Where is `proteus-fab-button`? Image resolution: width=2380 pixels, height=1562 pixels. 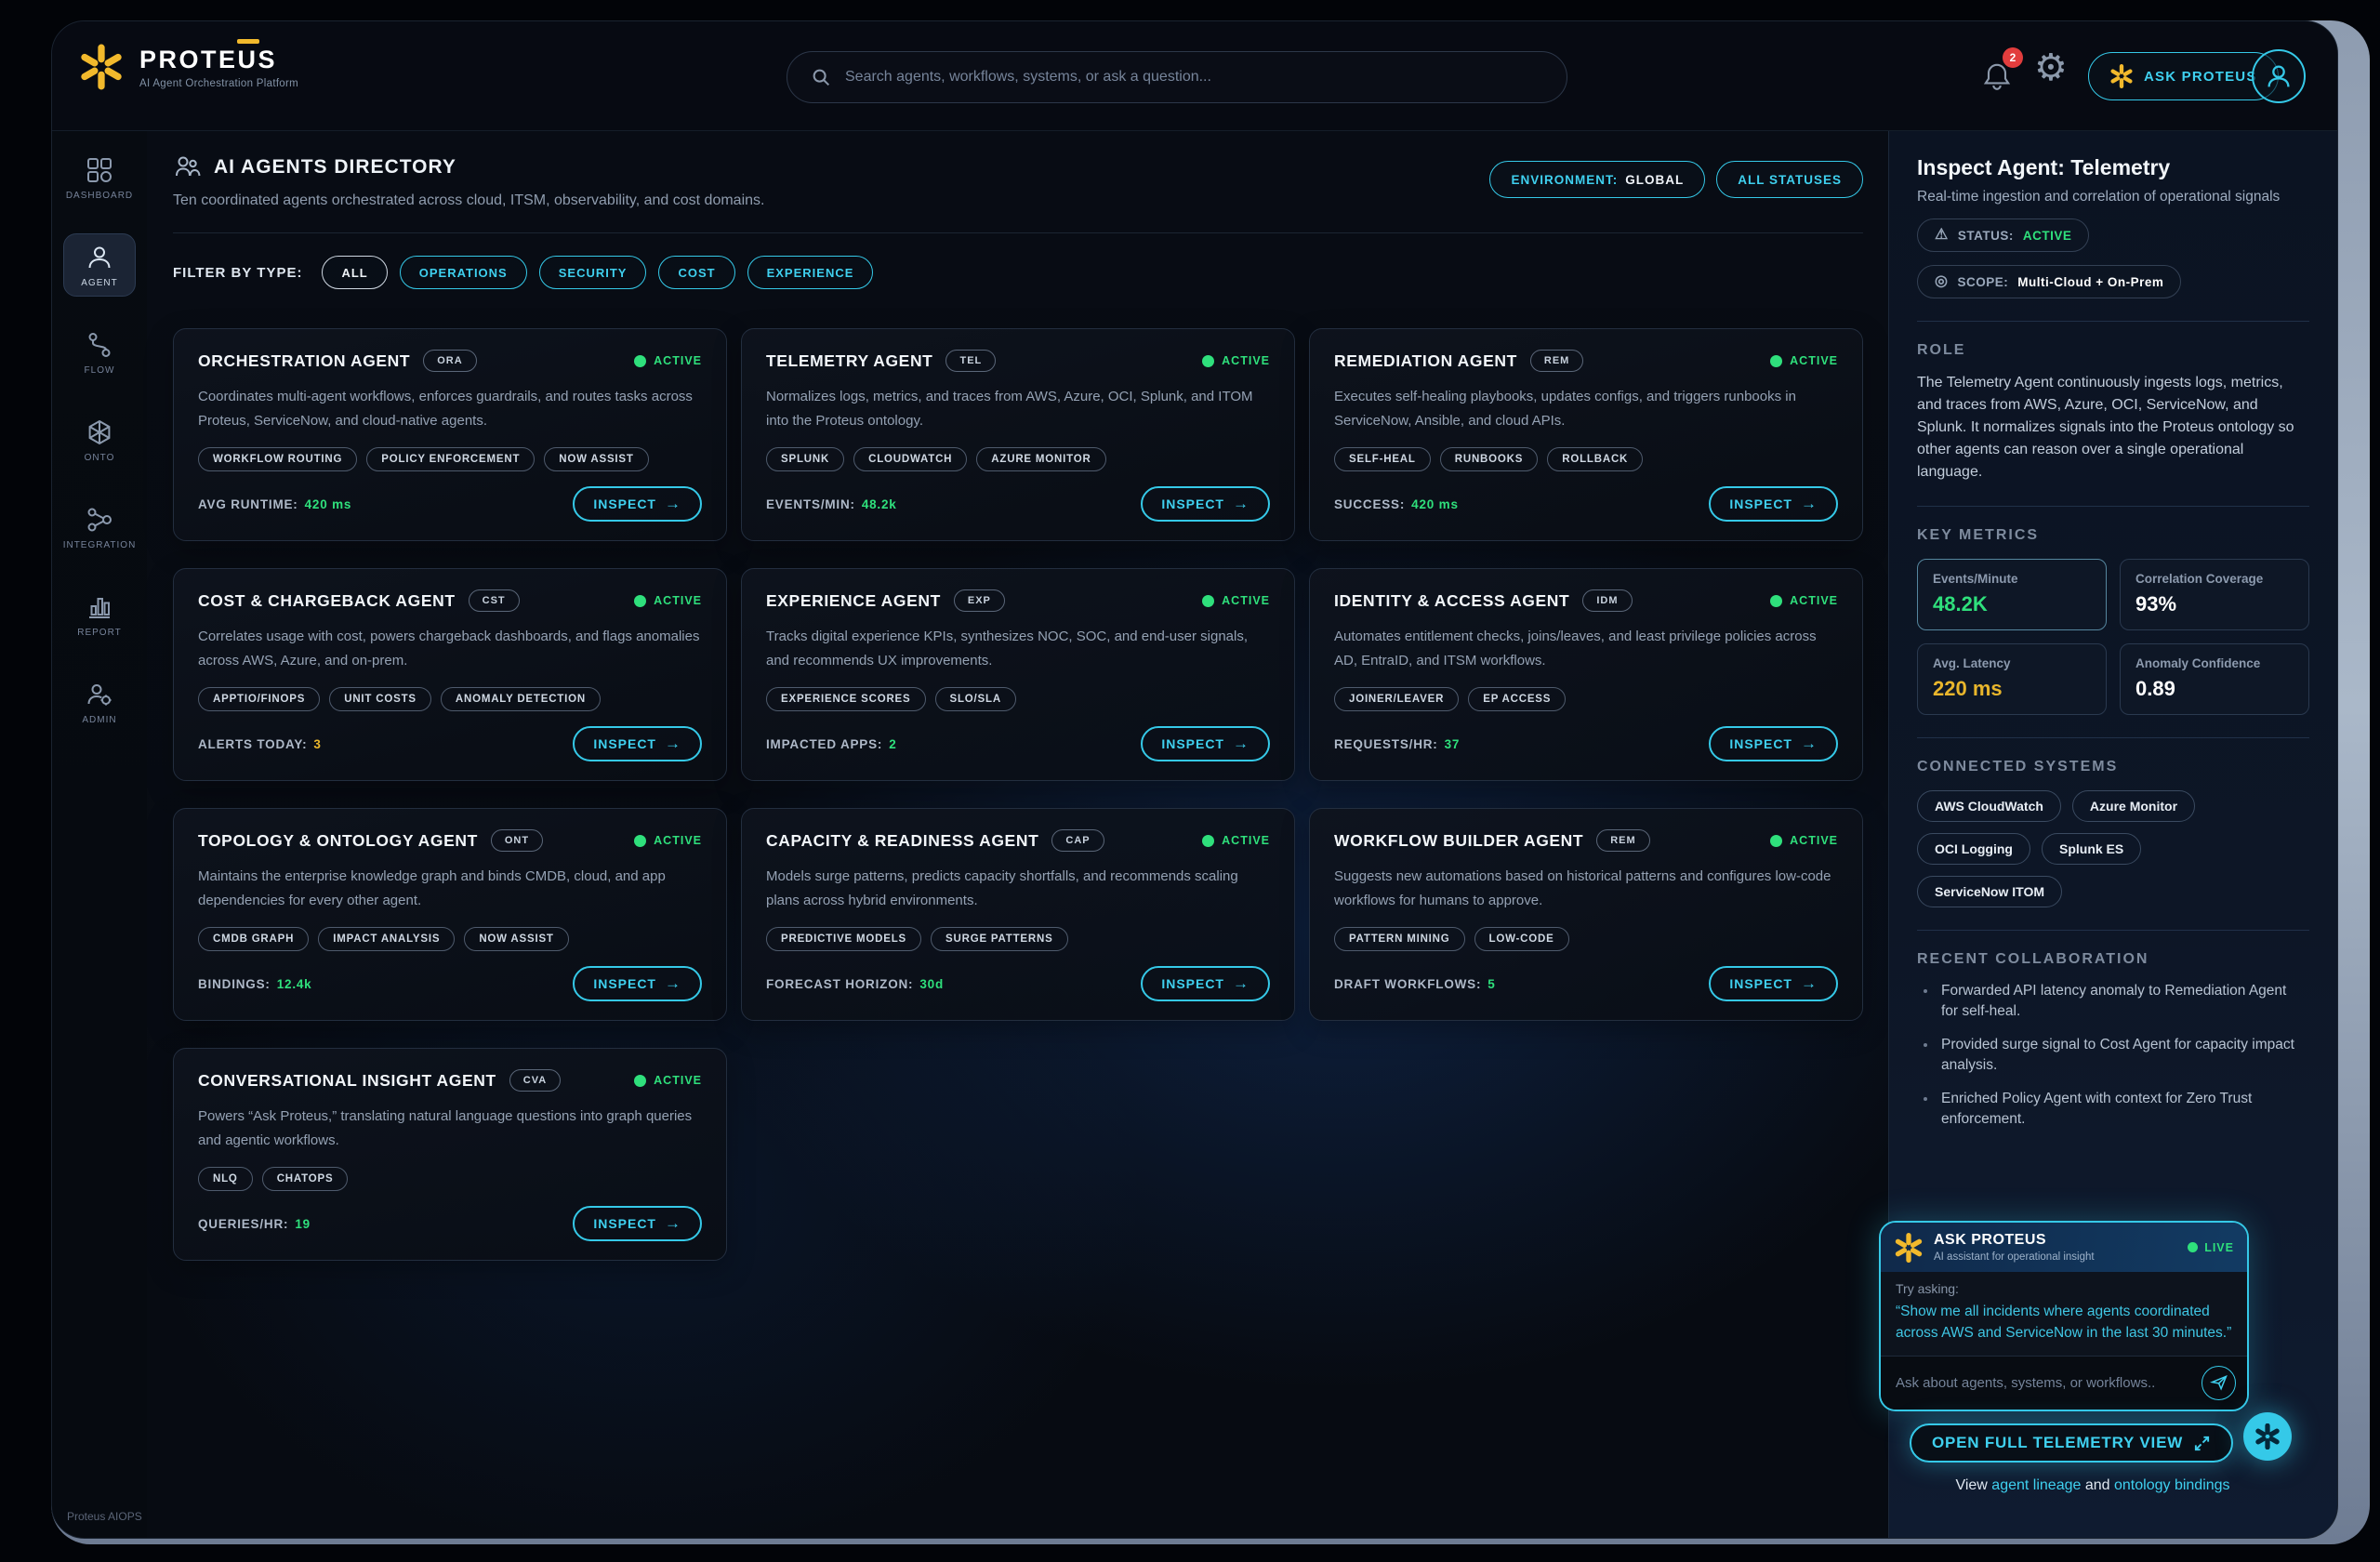
proteus-fab-button is located at coordinates (2267, 1437).